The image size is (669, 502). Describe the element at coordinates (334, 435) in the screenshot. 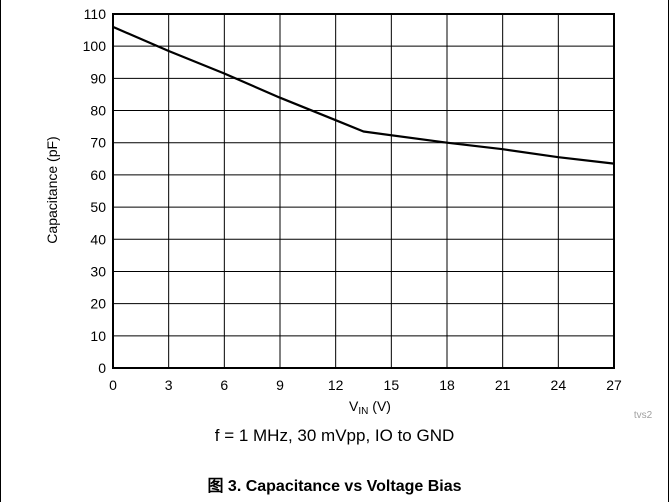

I see `test-conditions: f = 1 MHz, 30 mVpp, IO to GND` at that location.